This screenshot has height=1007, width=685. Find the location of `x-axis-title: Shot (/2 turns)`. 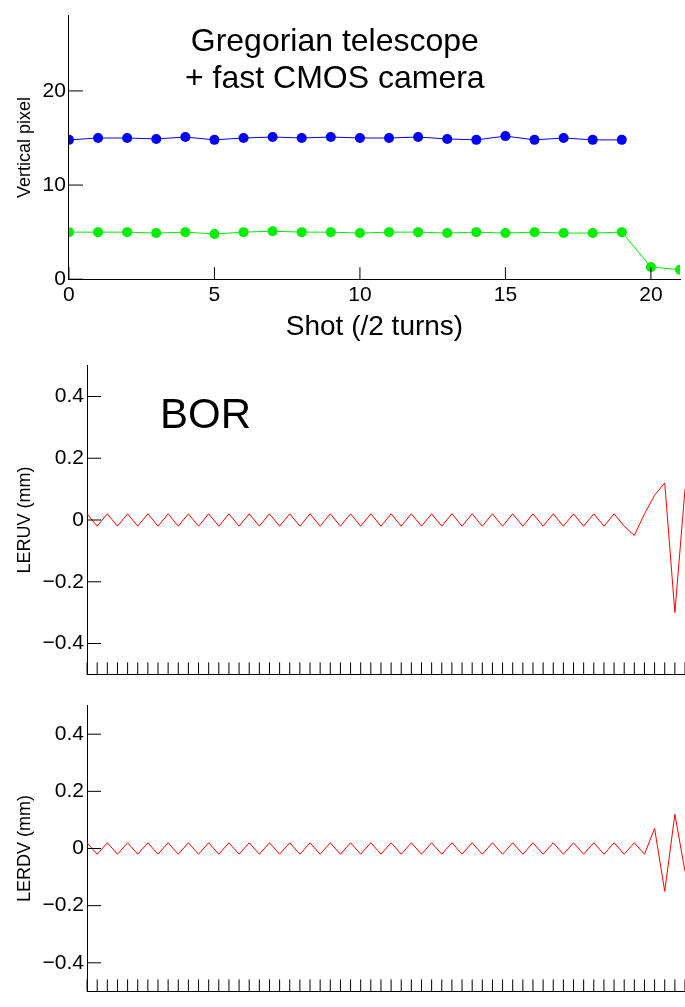

x-axis-title: Shot (/2 turns) is located at coordinates (374, 325).